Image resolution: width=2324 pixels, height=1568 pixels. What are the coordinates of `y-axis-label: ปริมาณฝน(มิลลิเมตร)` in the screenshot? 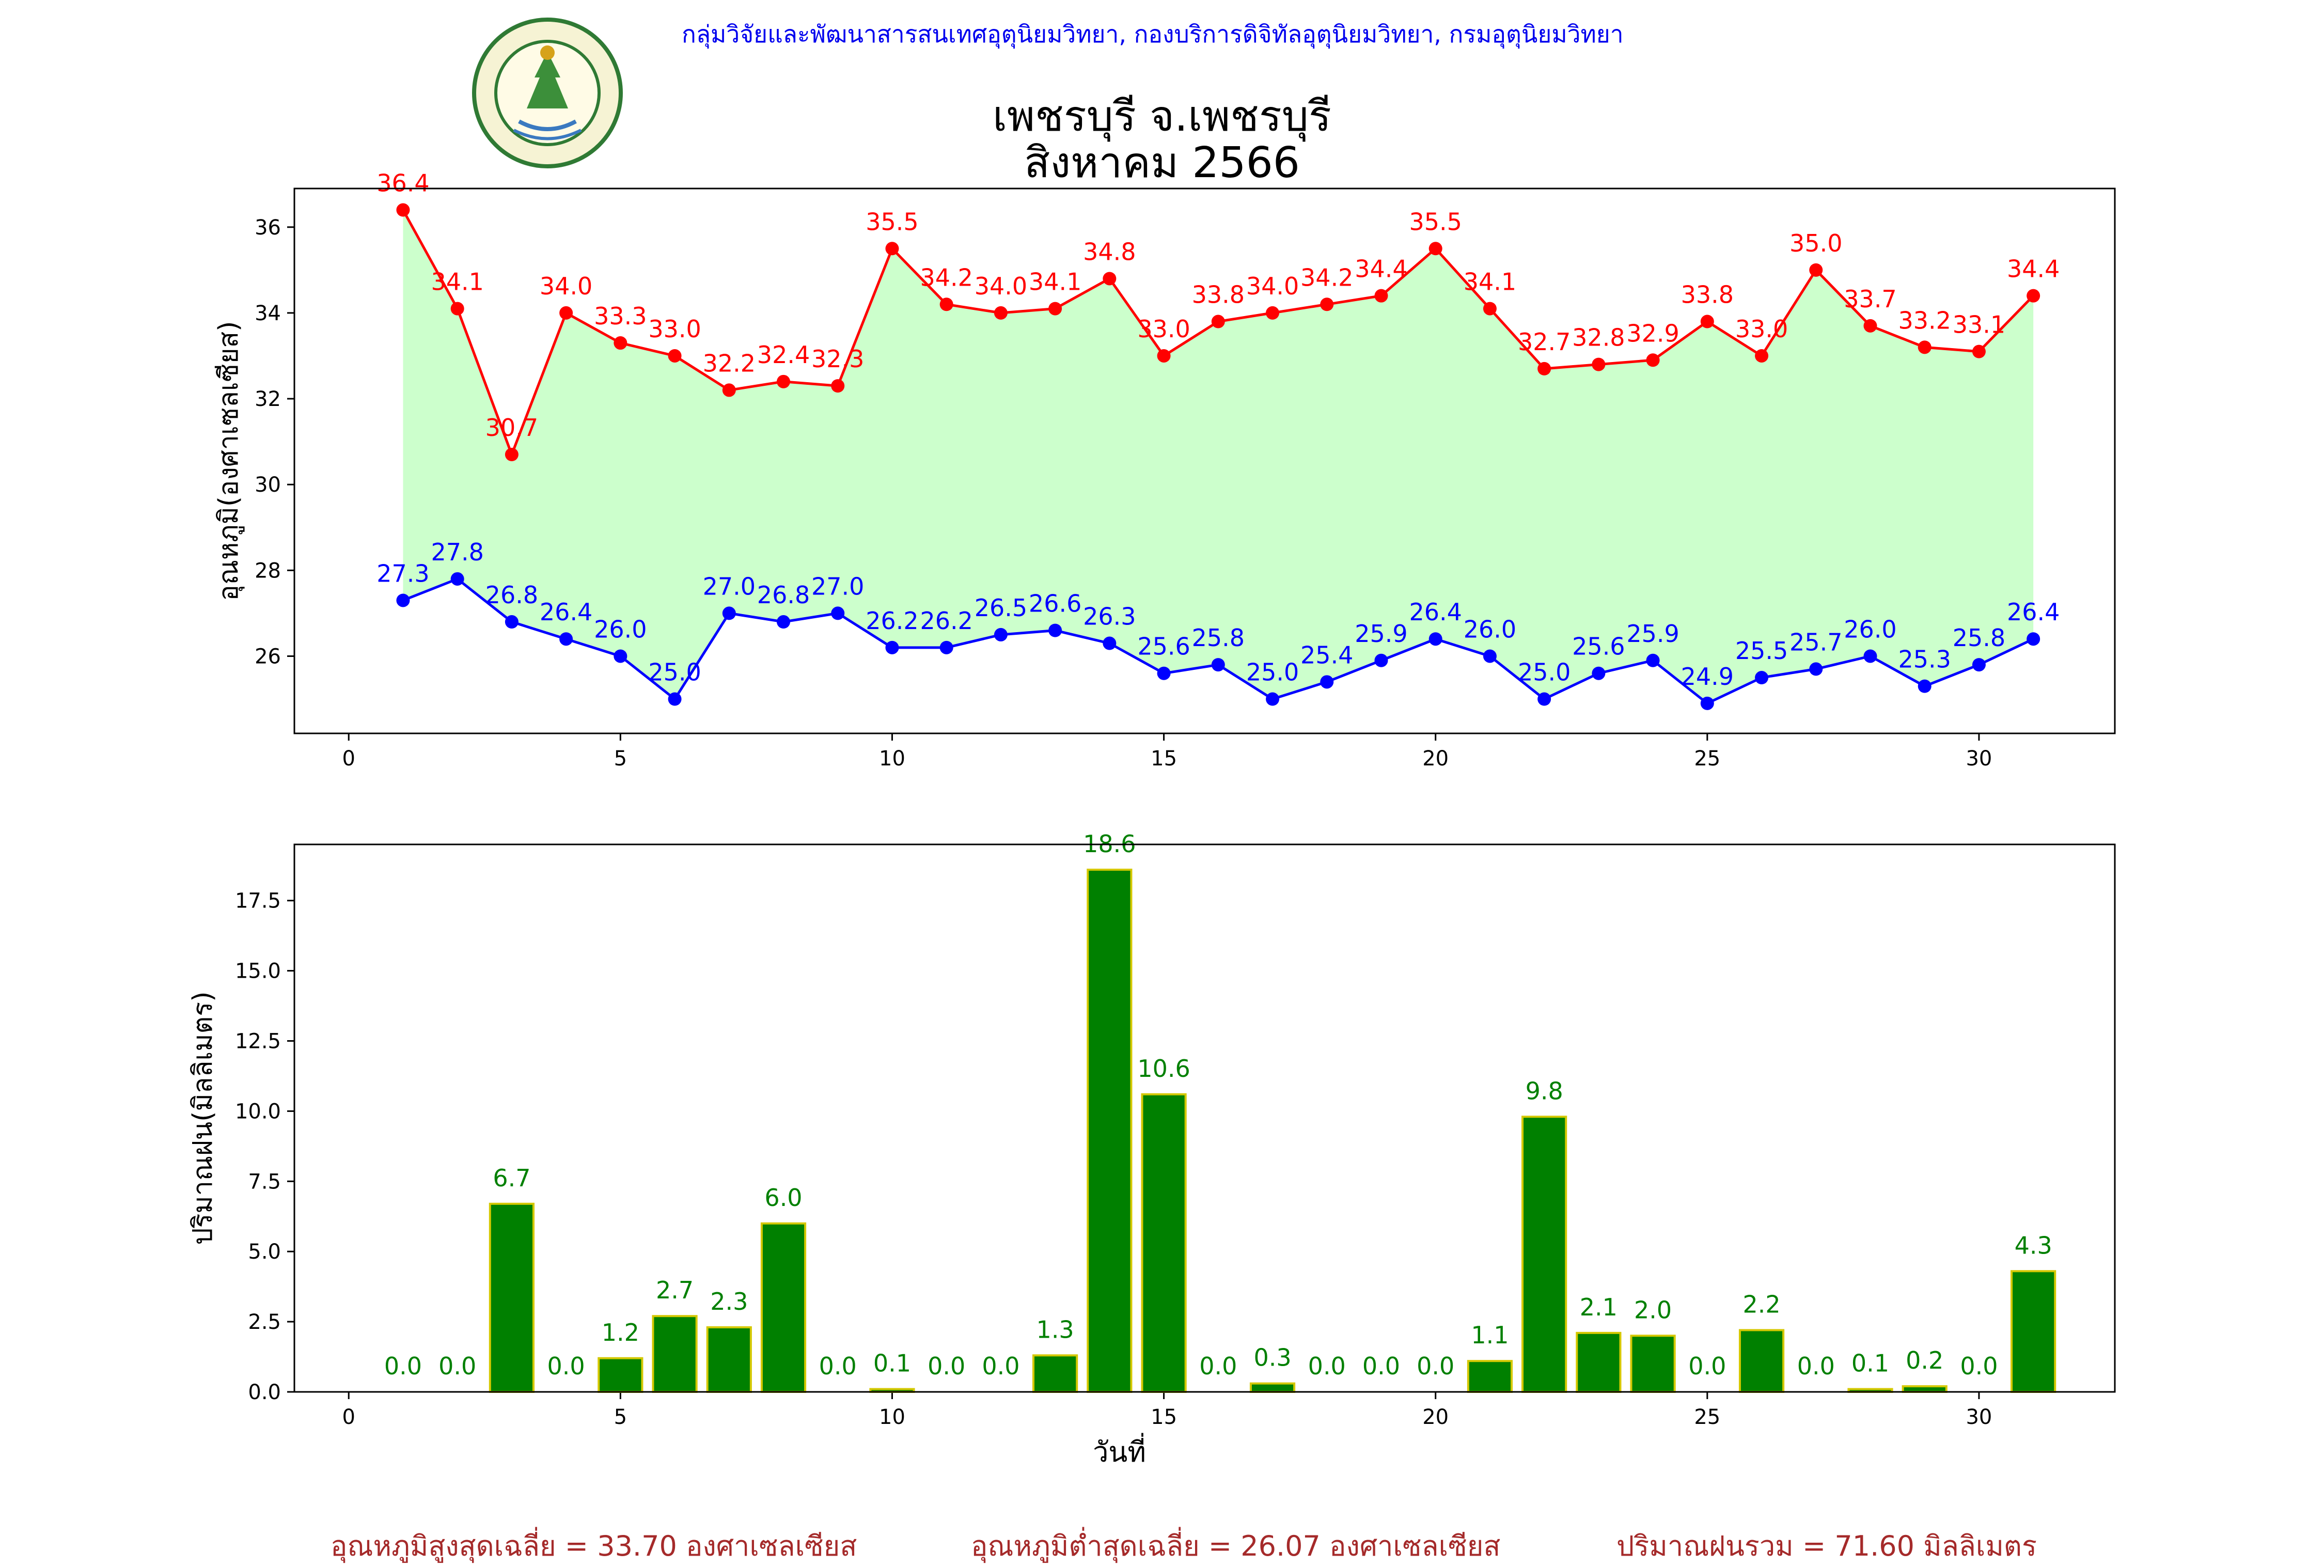 It's located at (202, 1118).